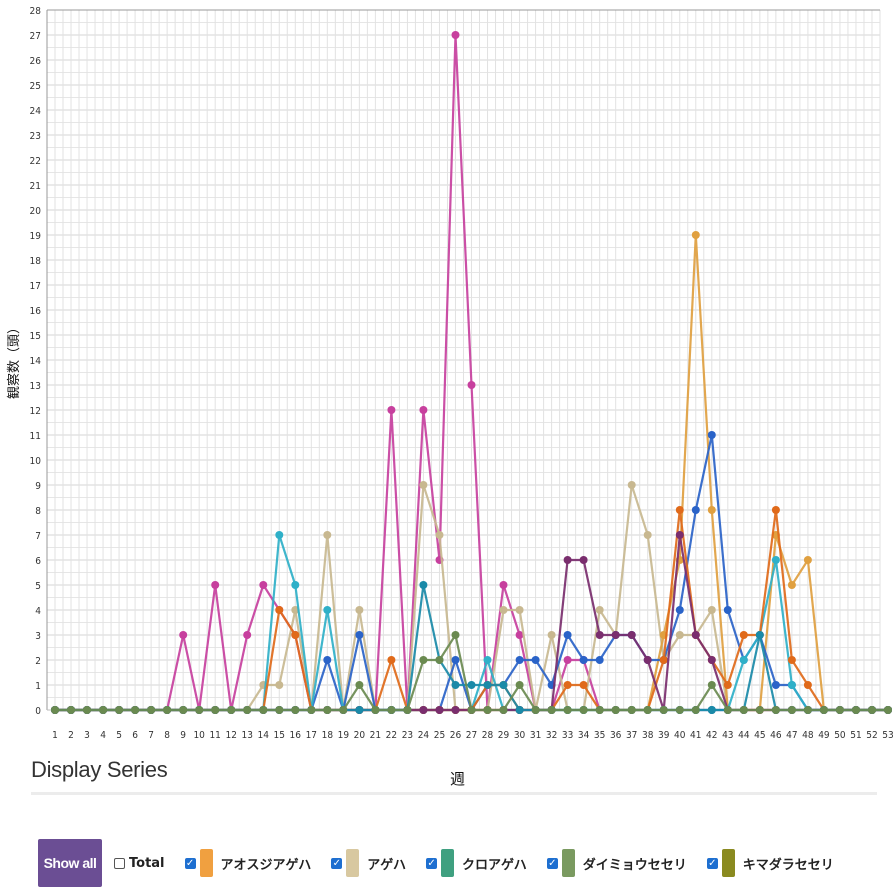 The image size is (893, 893). I want to click on legend-item-3: ✓ クロアゲハ, so click(476, 863).